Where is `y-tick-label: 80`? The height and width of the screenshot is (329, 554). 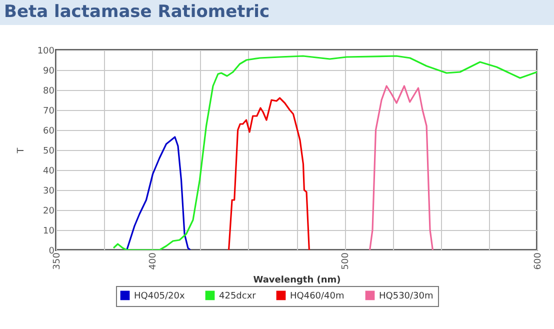
y-tick-label: 80 is located at coordinates (49, 91).